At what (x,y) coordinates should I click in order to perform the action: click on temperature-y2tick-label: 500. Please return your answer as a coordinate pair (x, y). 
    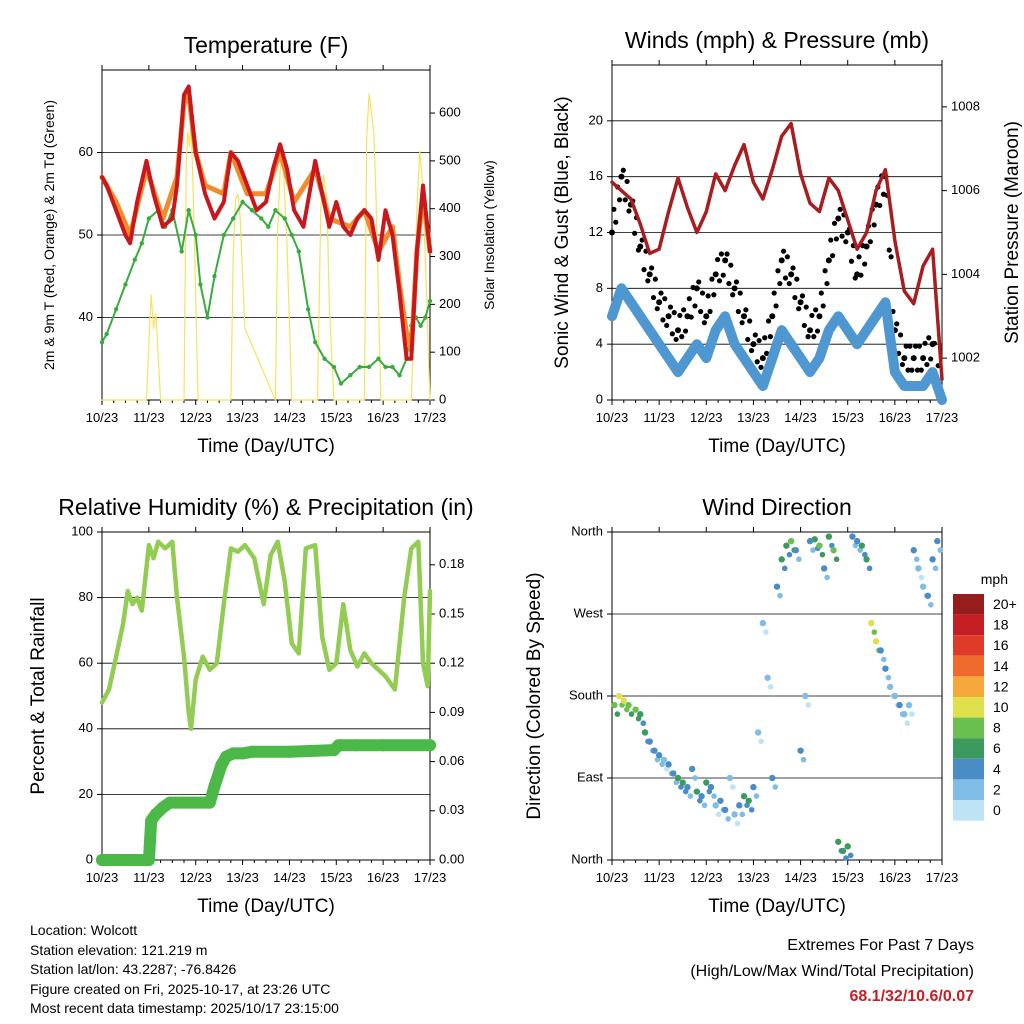
    Looking at the image, I should click on (450, 159).